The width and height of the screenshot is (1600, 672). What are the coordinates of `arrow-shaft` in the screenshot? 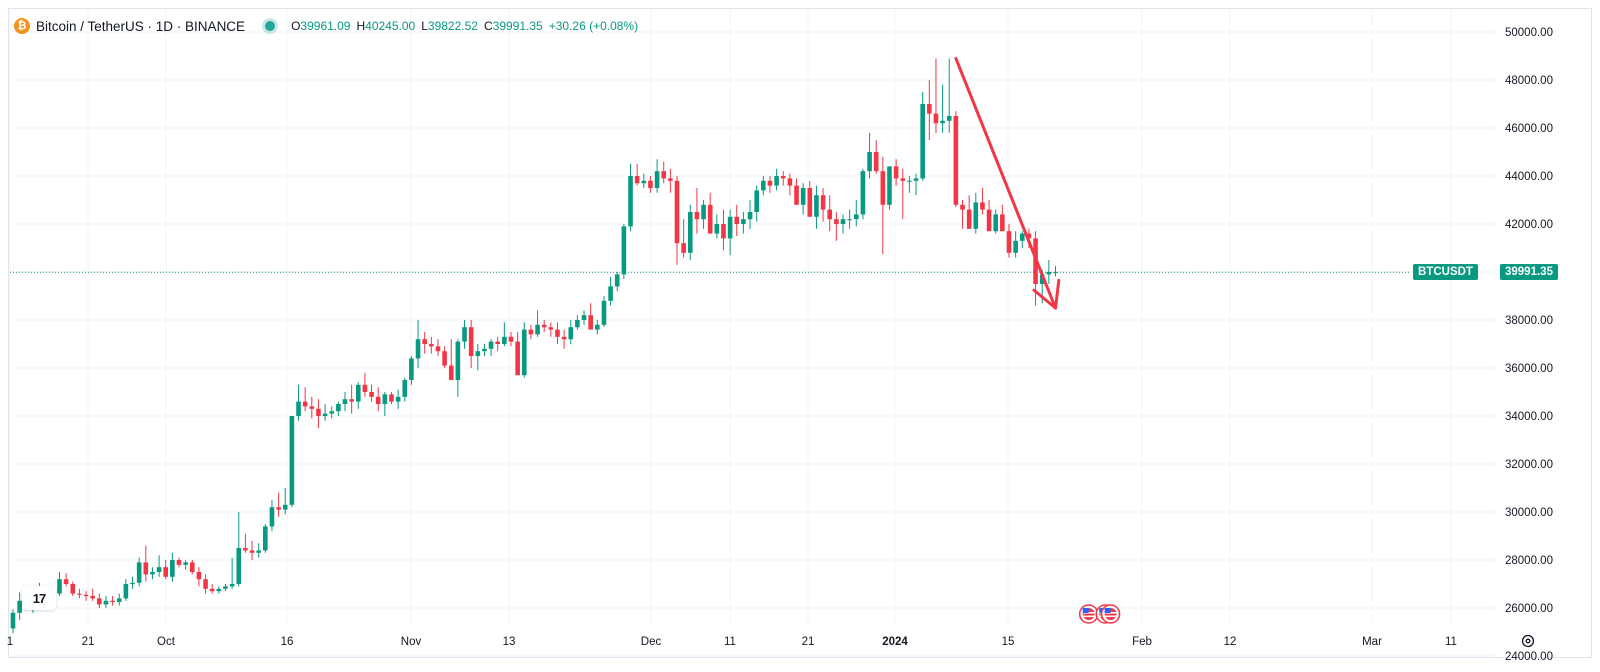 It's located at (1005, 183).